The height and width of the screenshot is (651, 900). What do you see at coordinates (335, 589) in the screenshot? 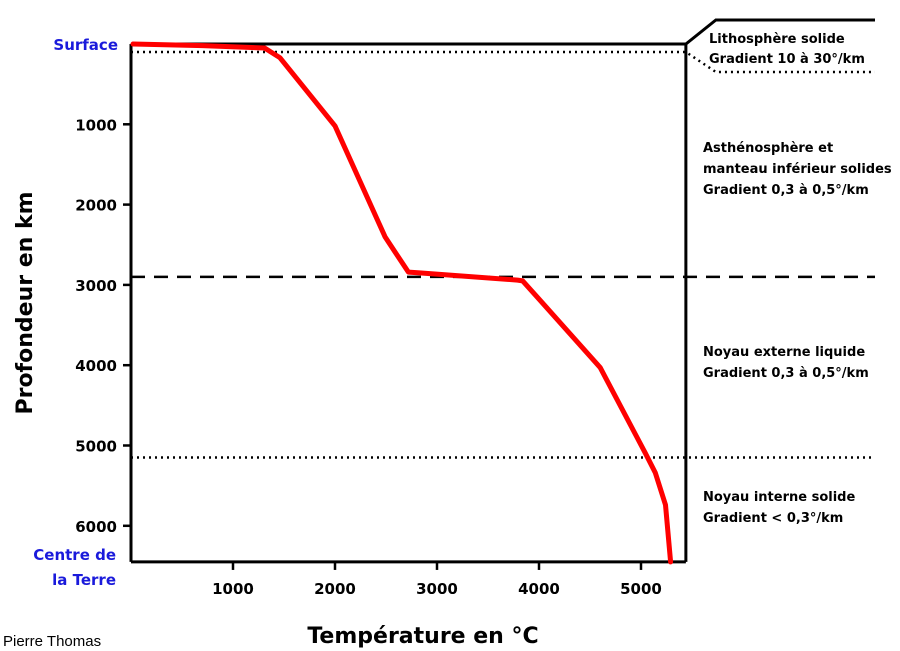
I see `x-tick-label-2000: 2000` at bounding box center [335, 589].